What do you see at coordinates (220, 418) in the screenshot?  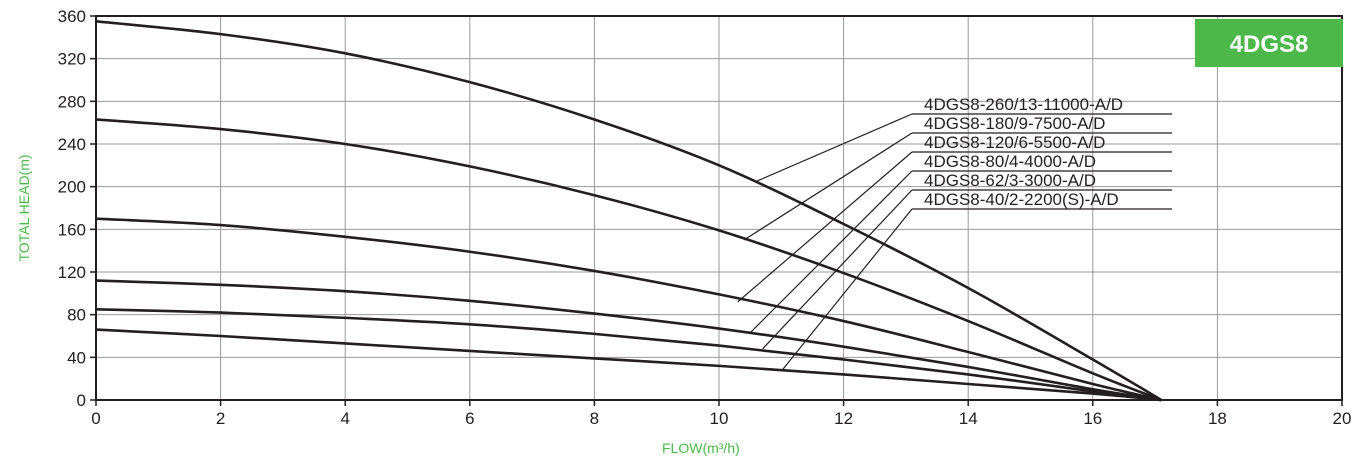 I see `x-tick-label: 2` at bounding box center [220, 418].